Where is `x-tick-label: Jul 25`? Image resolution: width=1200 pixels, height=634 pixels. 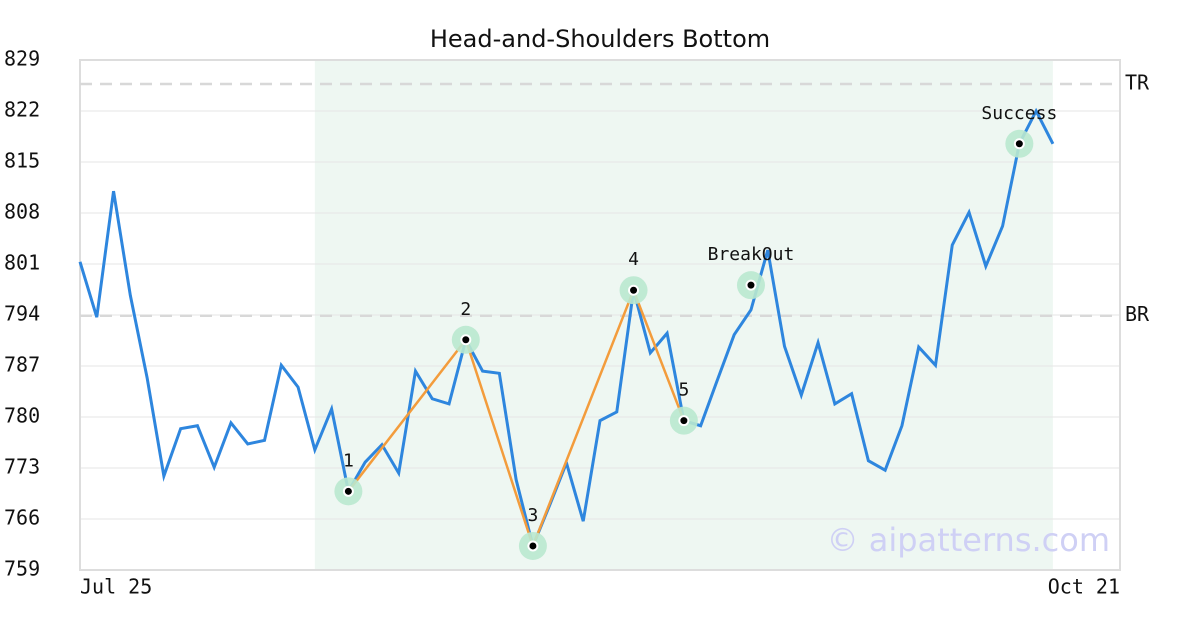 x-tick-label: Jul 25 is located at coordinates (116, 587).